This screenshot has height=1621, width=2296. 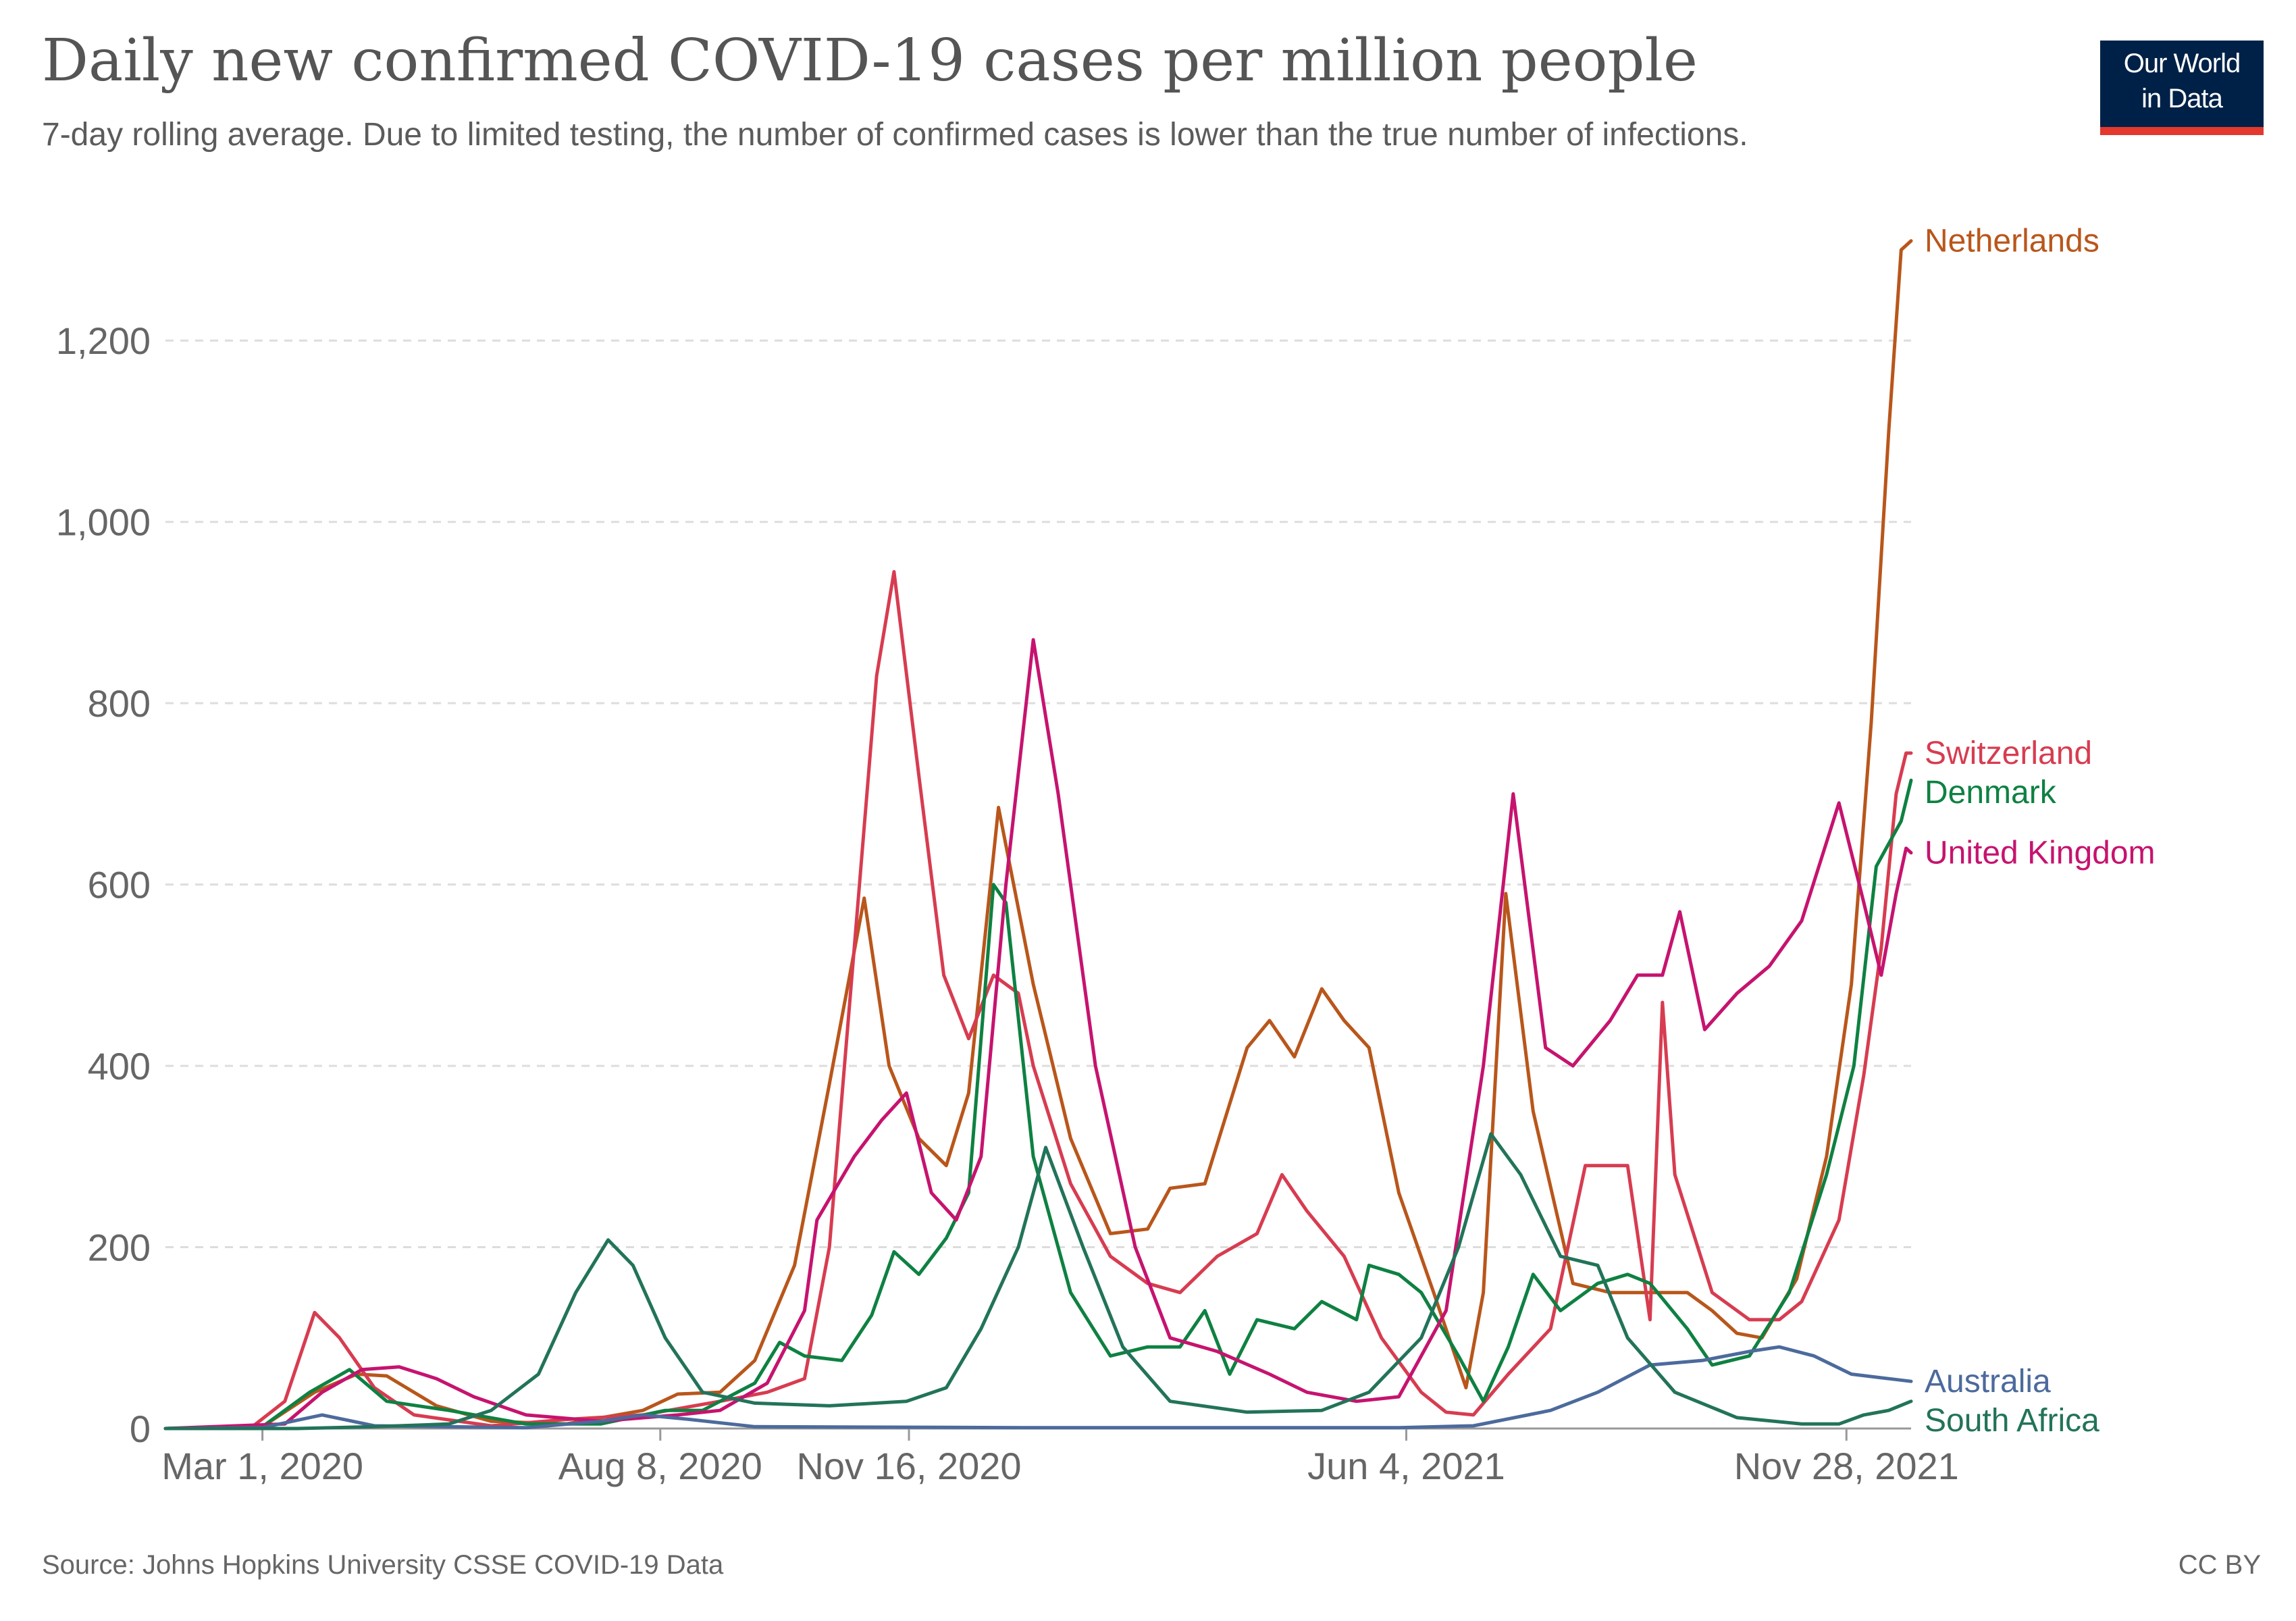 I want to click on y-tick-label: 600, so click(x=119, y=885).